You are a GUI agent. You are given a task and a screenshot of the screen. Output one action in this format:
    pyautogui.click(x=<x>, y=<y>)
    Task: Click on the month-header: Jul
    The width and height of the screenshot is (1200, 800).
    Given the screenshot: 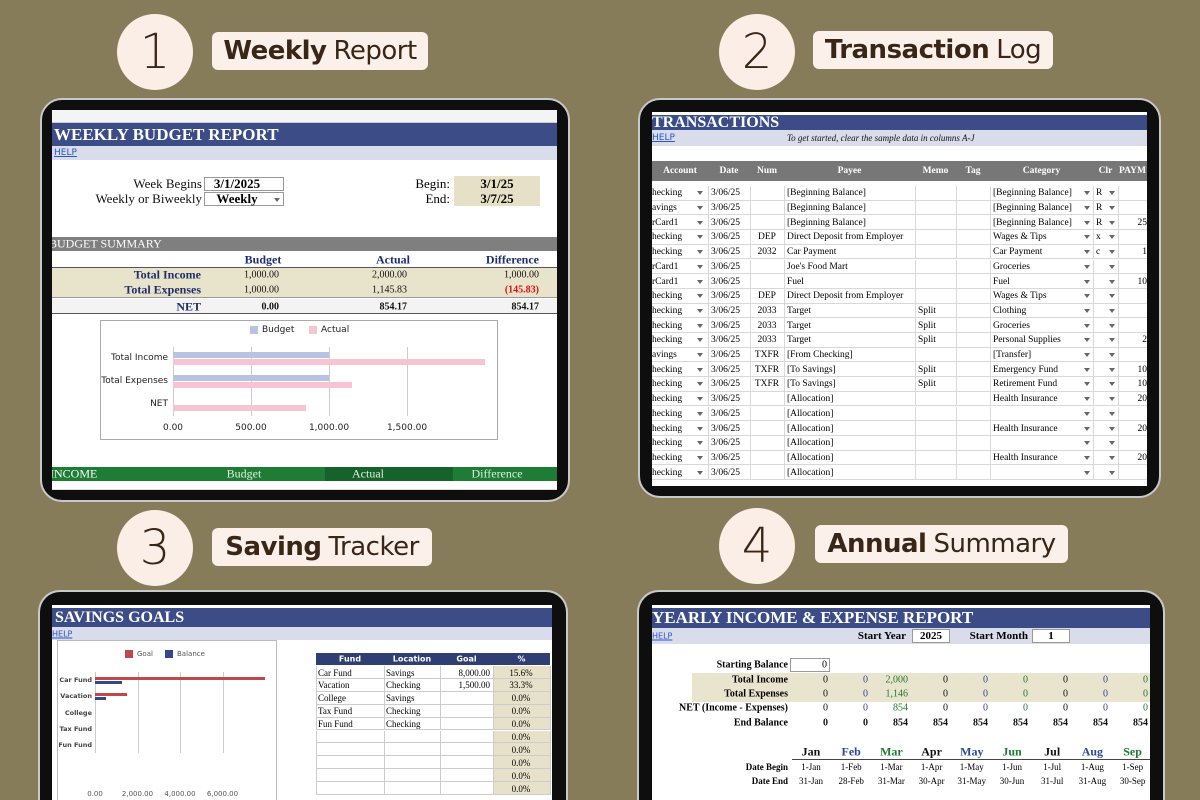 What is the action you would take?
    pyautogui.click(x=1052, y=751)
    